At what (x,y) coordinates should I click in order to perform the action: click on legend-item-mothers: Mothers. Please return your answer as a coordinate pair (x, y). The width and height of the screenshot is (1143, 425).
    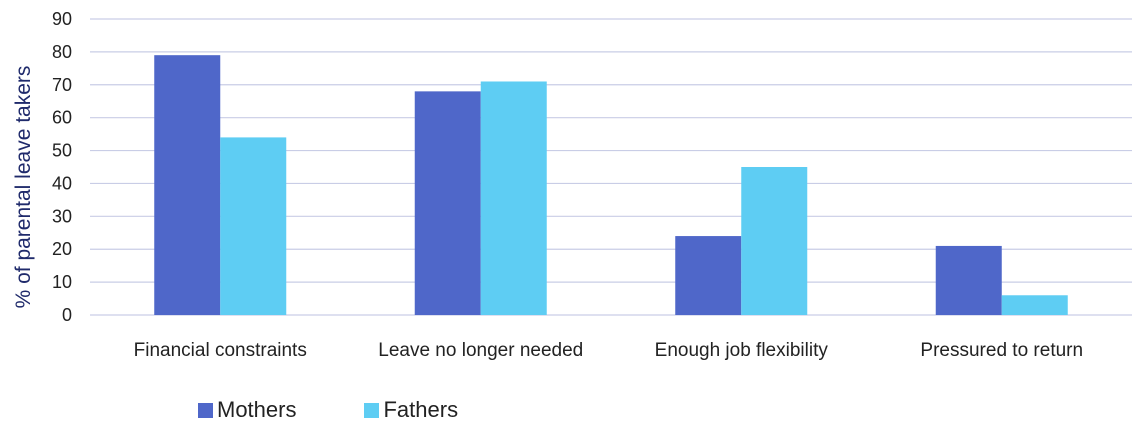
    Looking at the image, I should click on (247, 410).